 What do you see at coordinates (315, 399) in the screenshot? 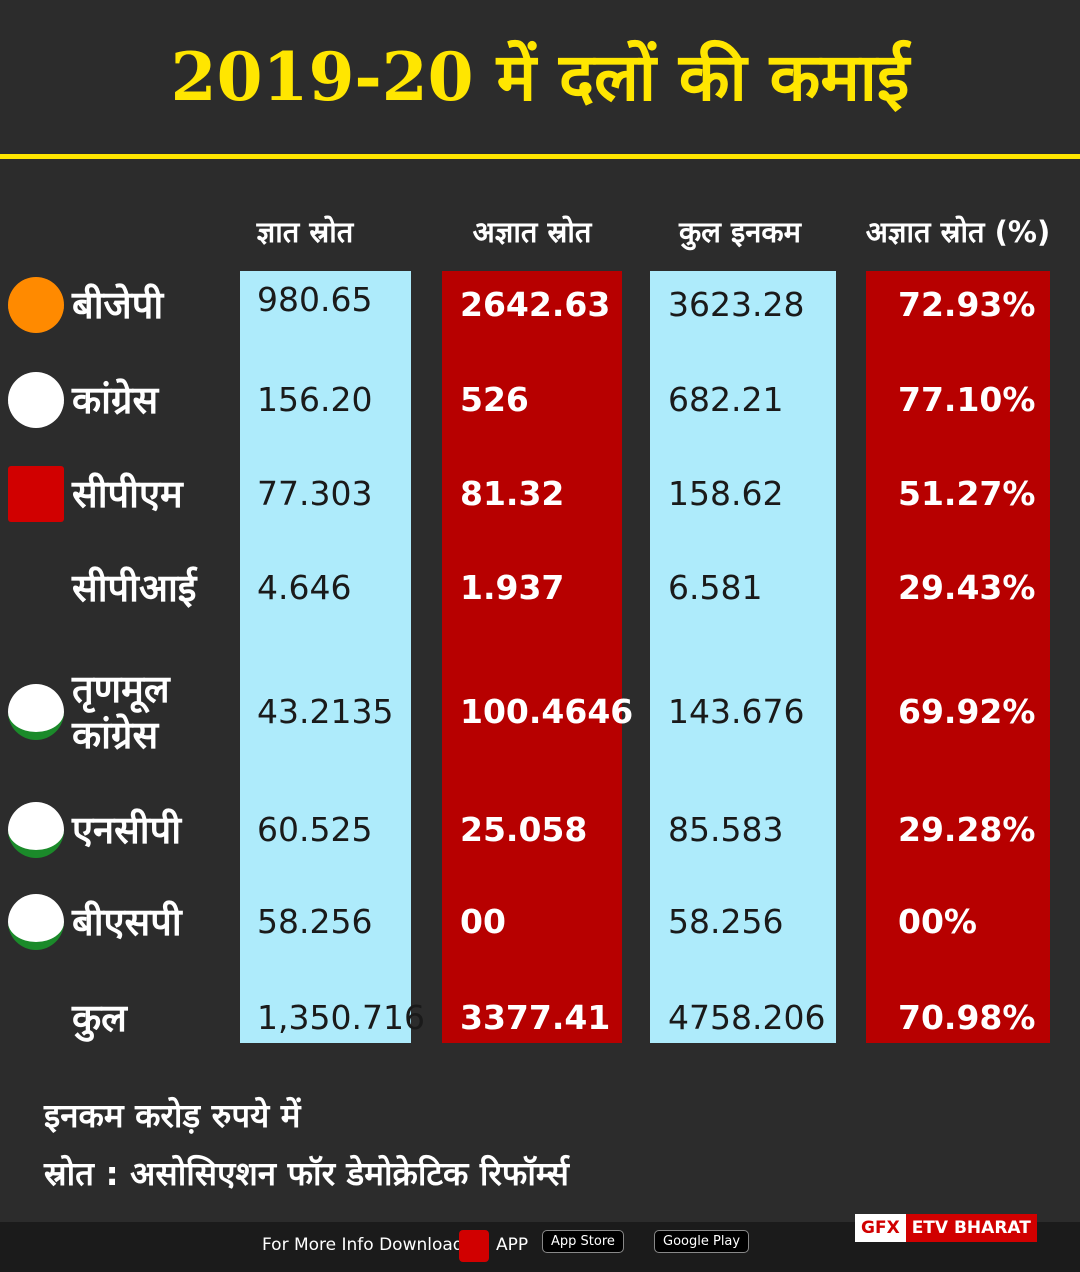
I see `table-cell: 156.20` at bounding box center [315, 399].